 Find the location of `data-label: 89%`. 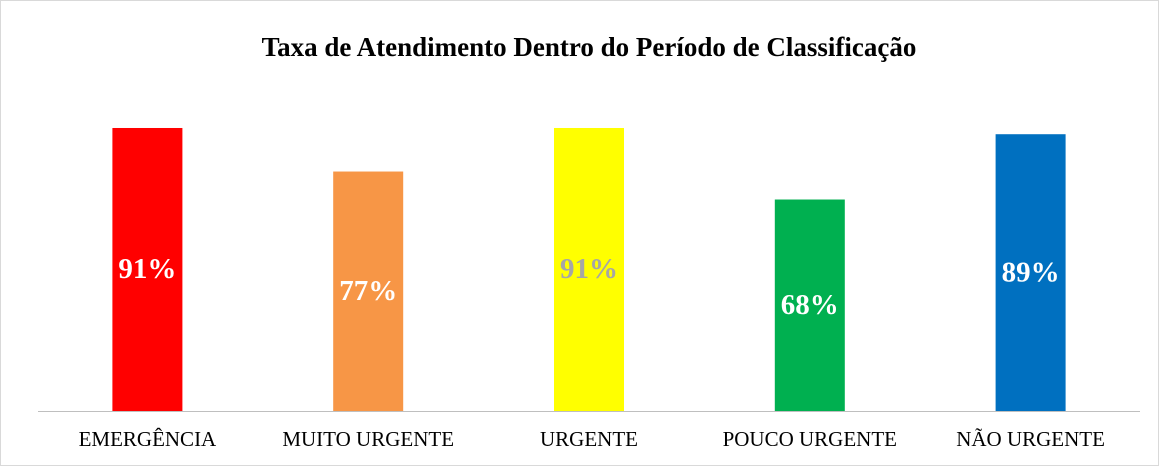

data-label: 89% is located at coordinates (1031, 272).